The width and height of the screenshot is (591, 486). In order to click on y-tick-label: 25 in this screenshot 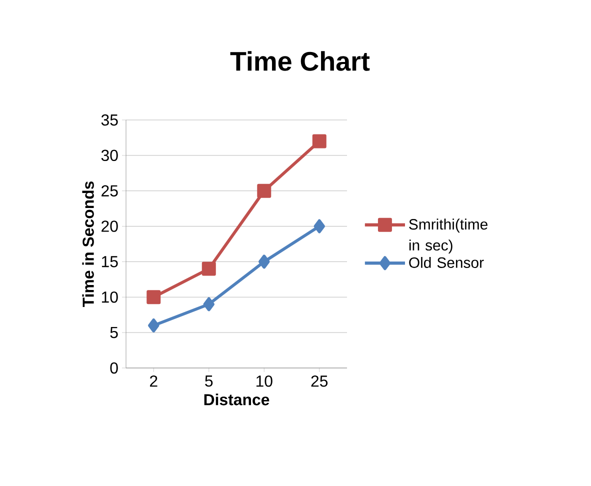, I will do `click(110, 190)`.